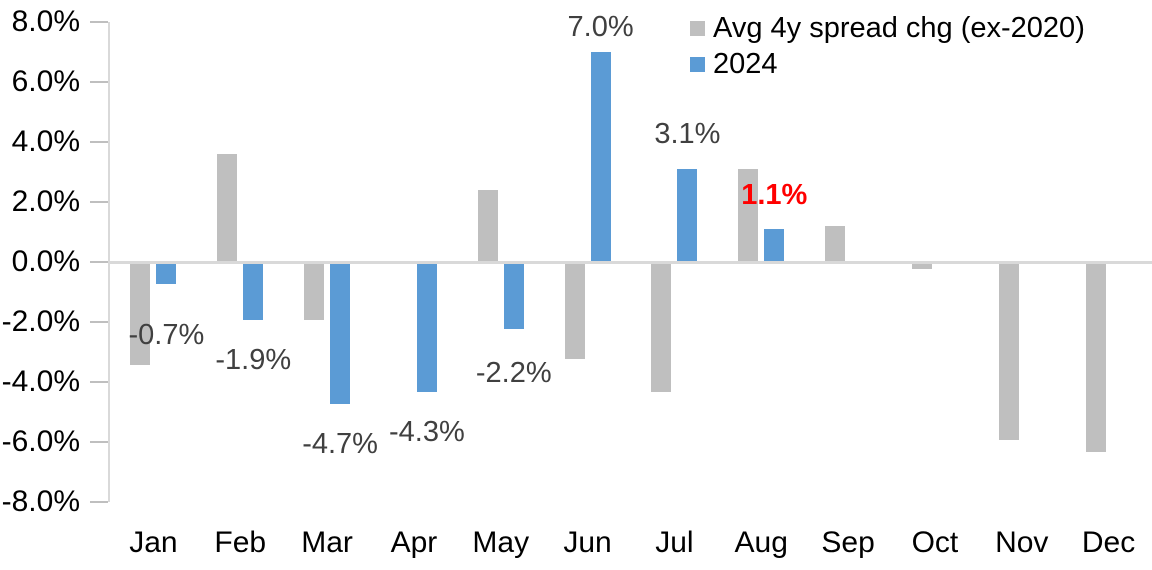 The width and height of the screenshot is (1152, 570). Describe the element at coordinates (600, 157) in the screenshot. I see `bar-2024-jun` at that location.